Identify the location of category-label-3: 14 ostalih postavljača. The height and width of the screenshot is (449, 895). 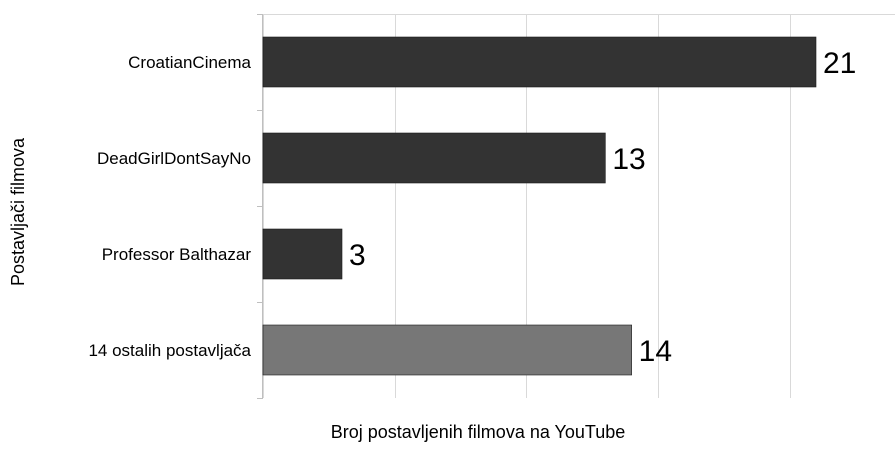
(169, 350).